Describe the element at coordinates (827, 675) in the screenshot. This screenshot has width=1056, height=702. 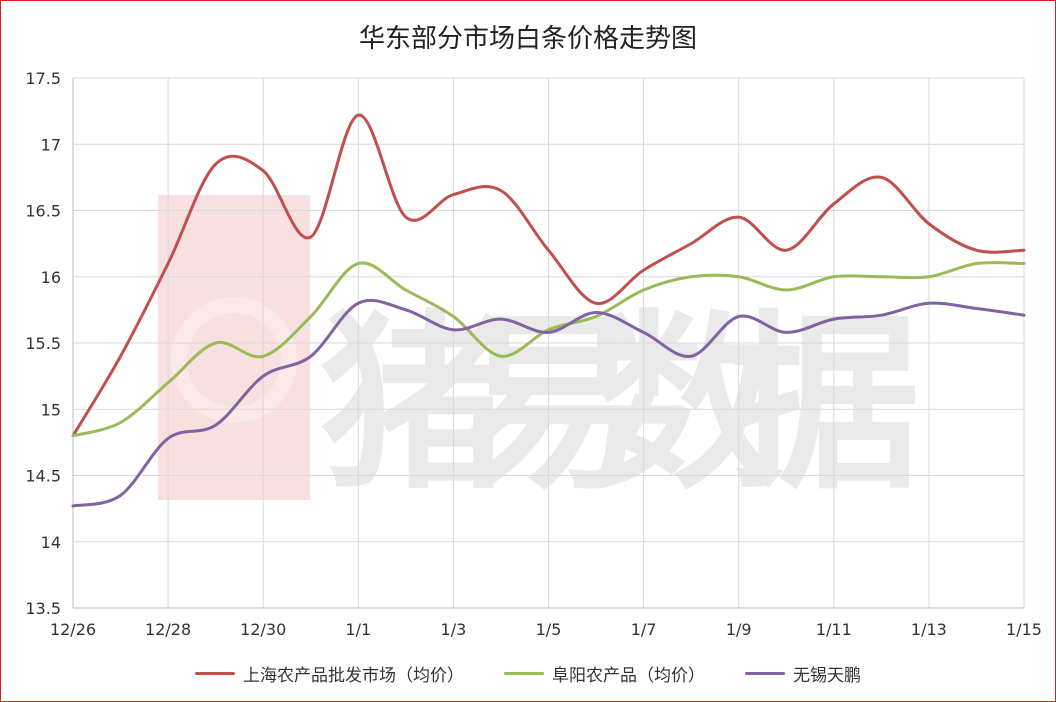
I see `legend-label: 无锡天鹏` at that location.